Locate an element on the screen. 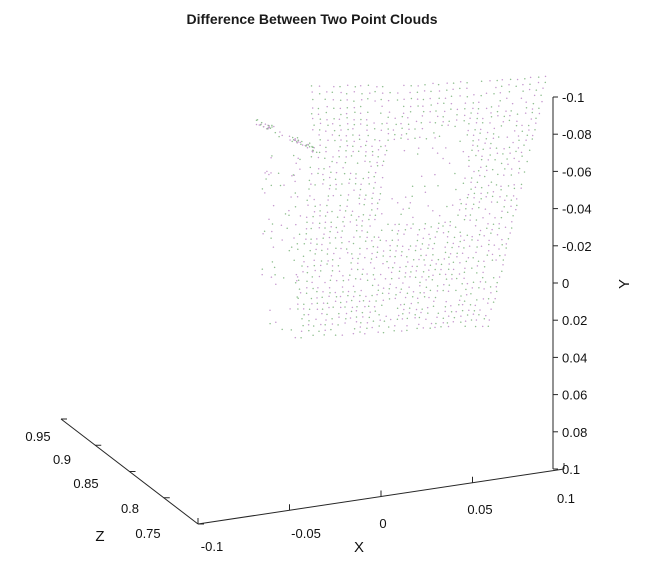 The height and width of the screenshot is (563, 645). z-tick-label: 0.75 is located at coordinates (147, 533).